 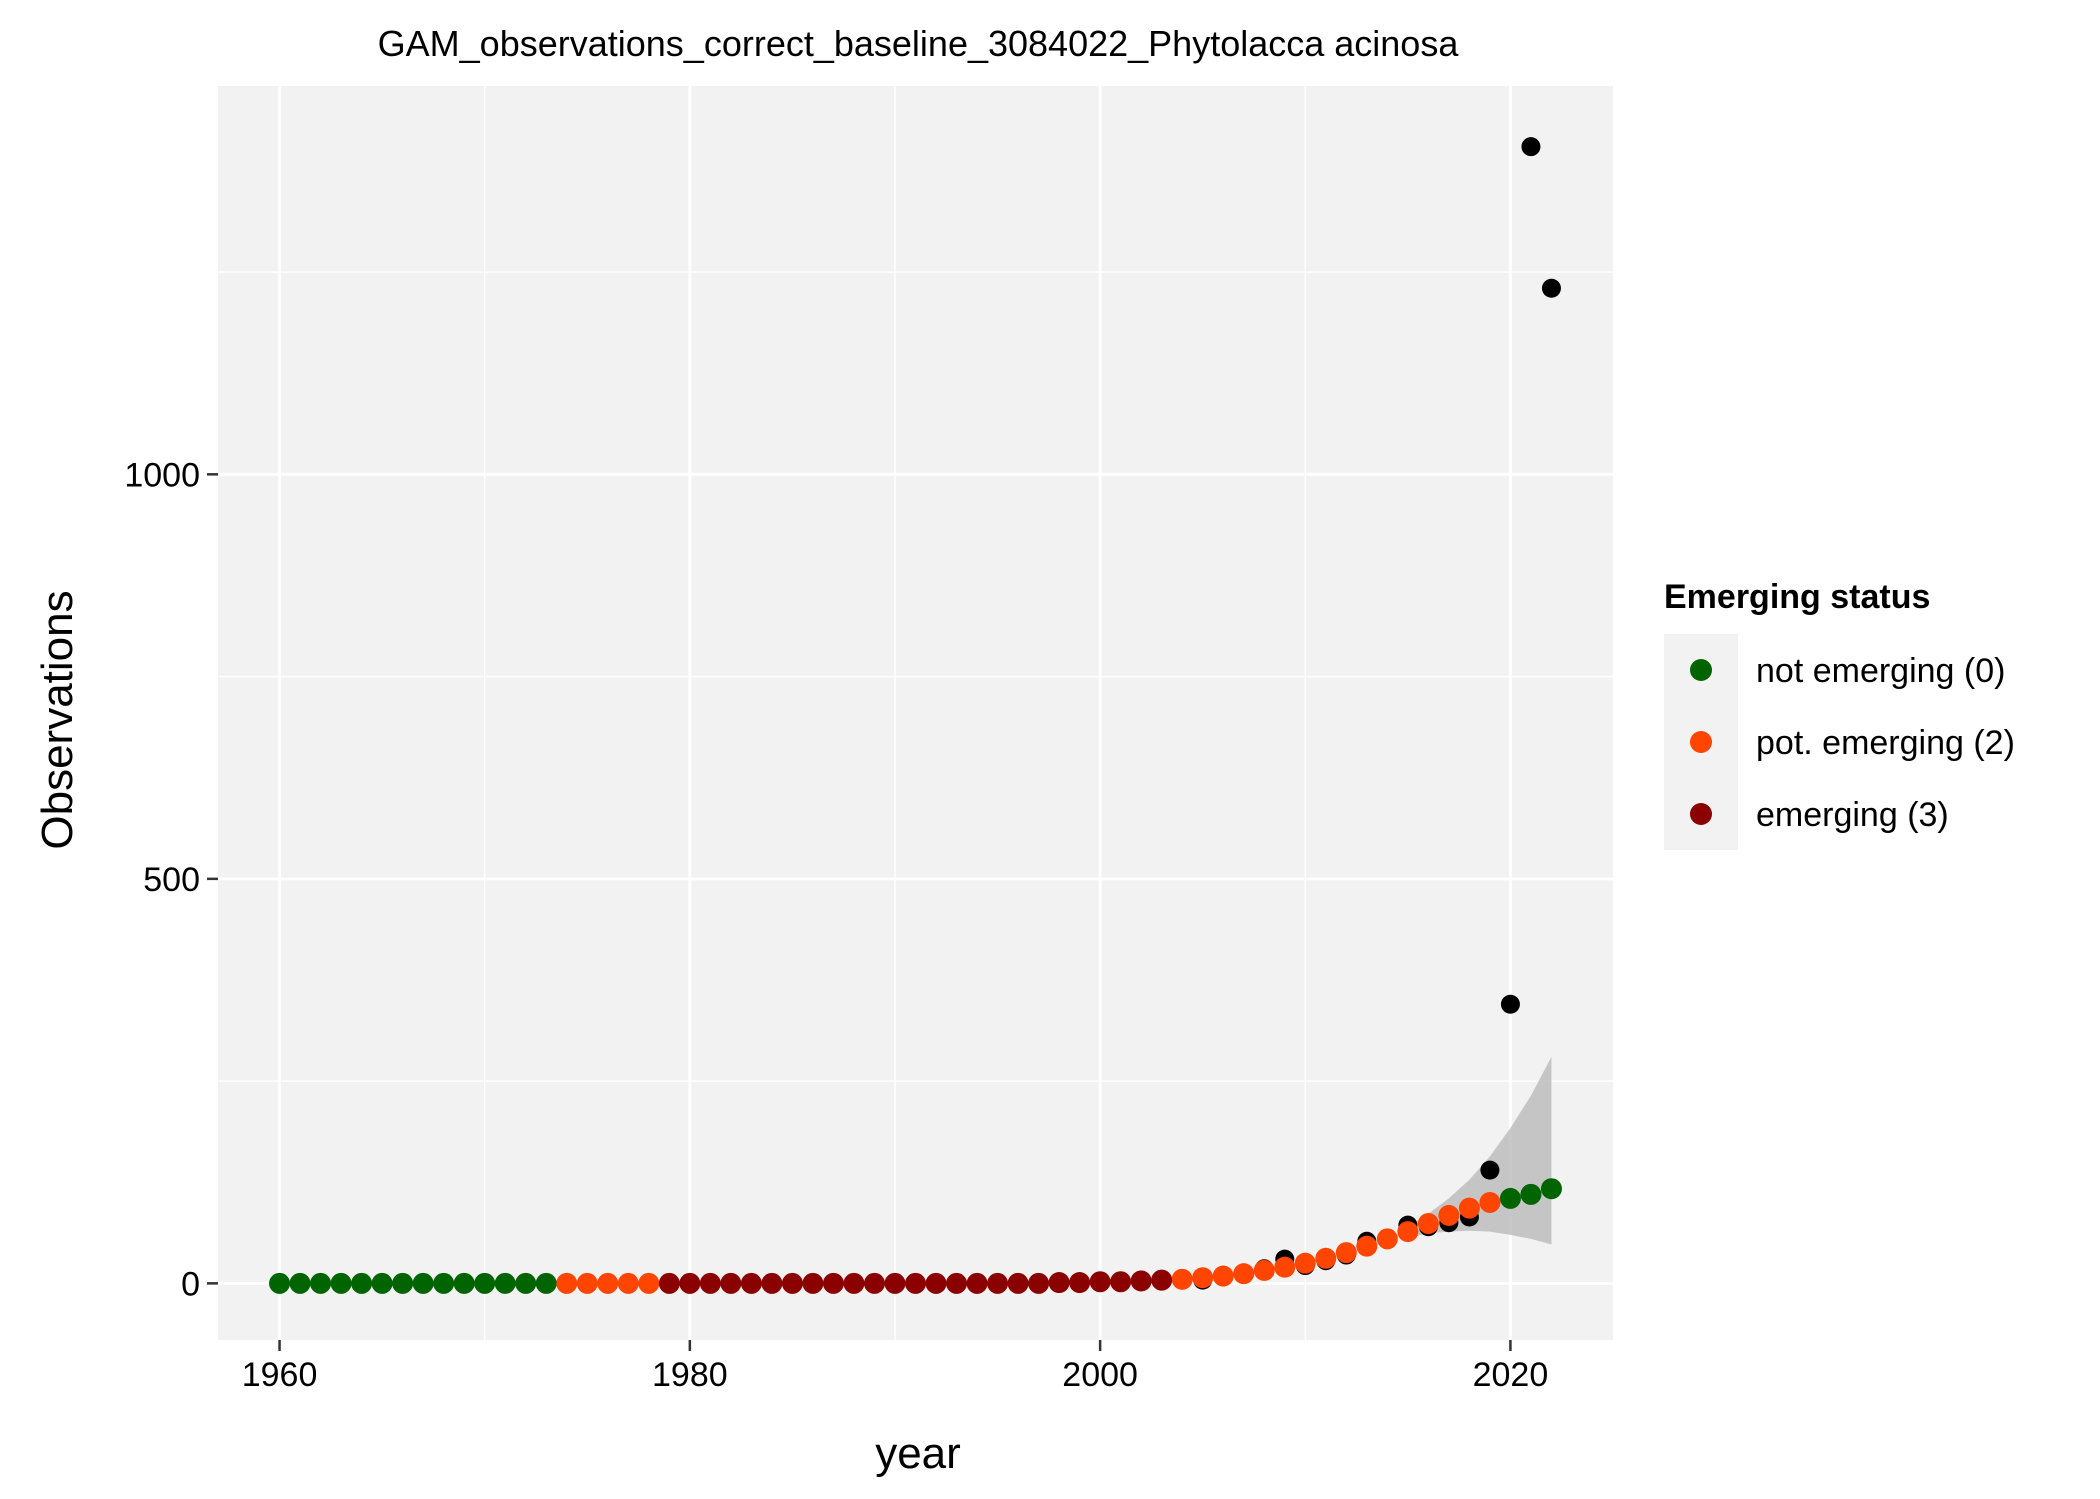 What do you see at coordinates (918, 1453) in the screenshot?
I see `x-axis-title: year` at bounding box center [918, 1453].